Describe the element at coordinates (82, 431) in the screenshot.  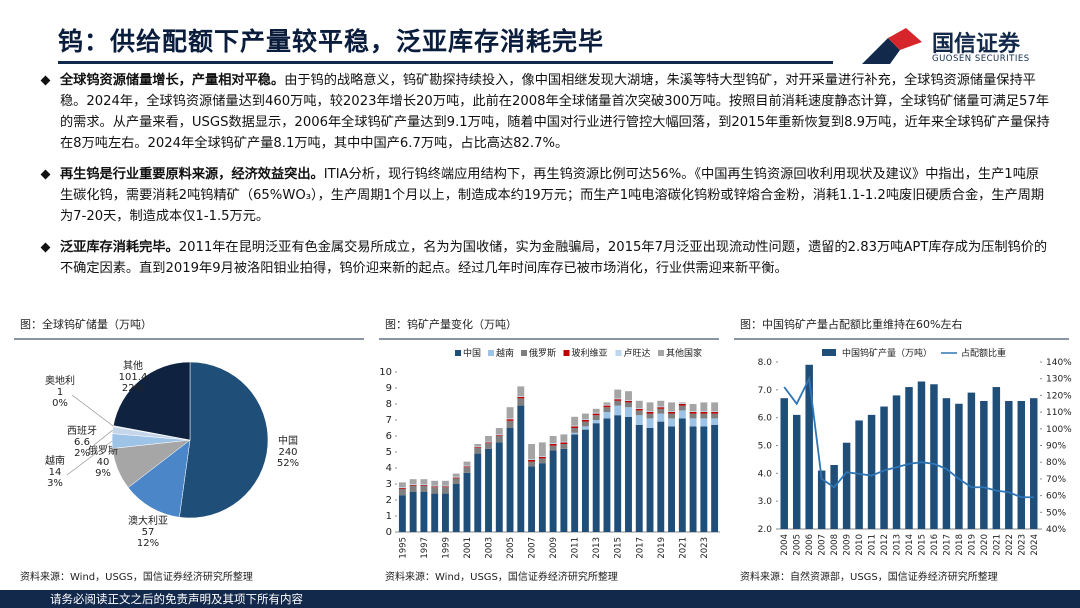
I see `pie-label: 西班牙` at that location.